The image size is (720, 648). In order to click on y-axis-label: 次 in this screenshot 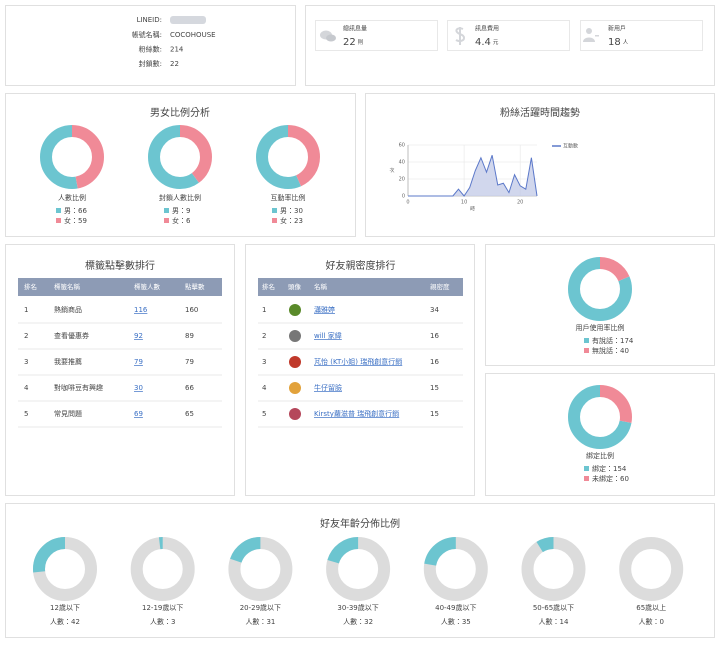, I will do `click(391, 170)`.